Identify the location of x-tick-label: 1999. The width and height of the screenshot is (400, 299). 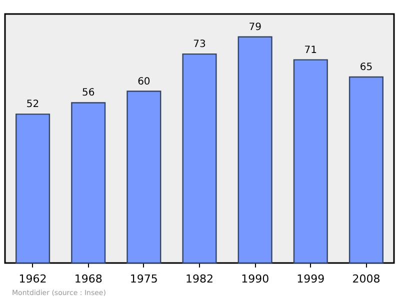
(310, 279).